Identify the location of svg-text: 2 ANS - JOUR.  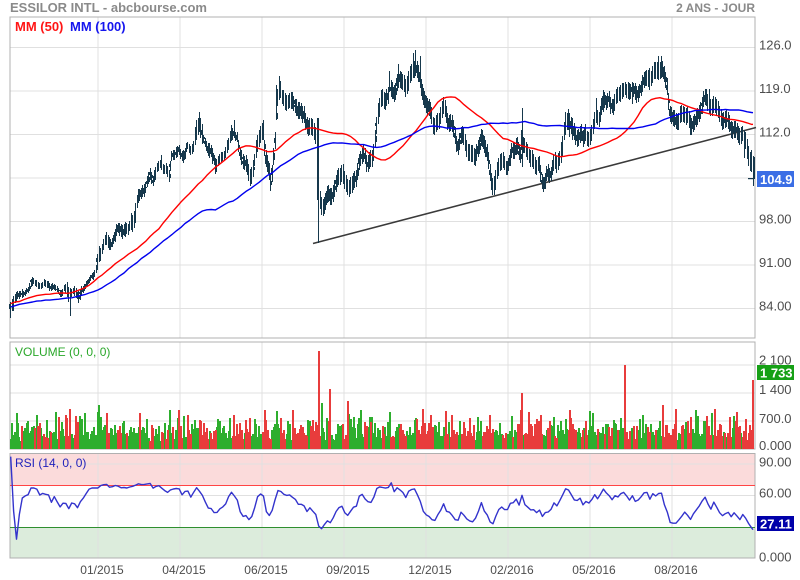
(715, 8).